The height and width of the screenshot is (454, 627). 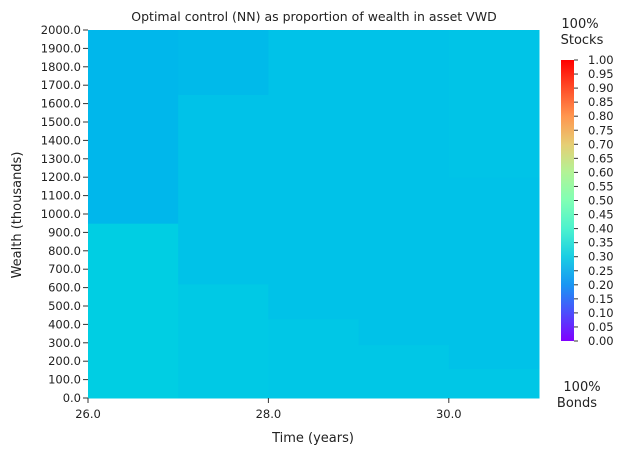 What do you see at coordinates (601, 158) in the screenshot?
I see `colorbar-tick-label: 0.65` at bounding box center [601, 158].